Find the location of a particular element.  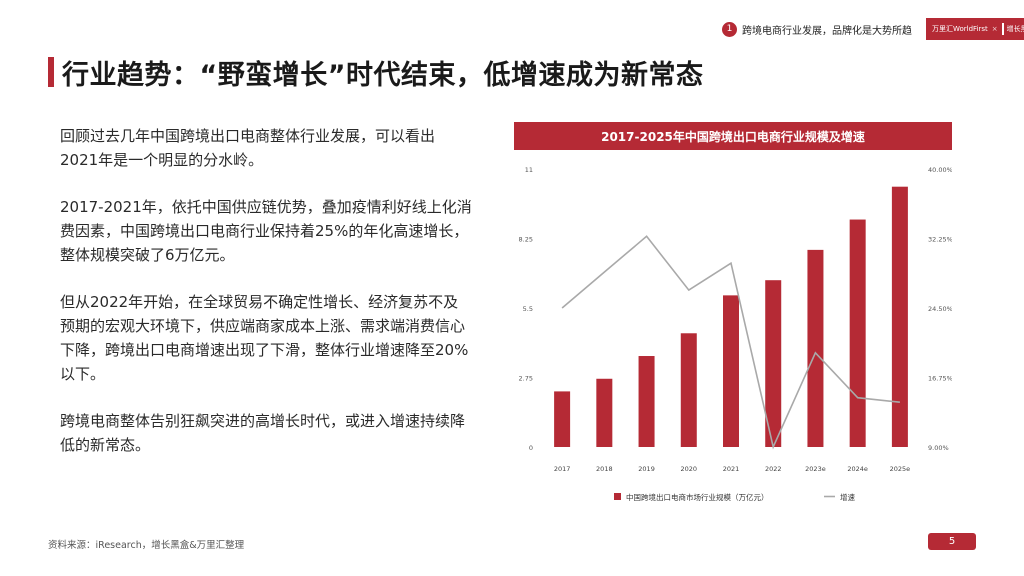

brand-worldfirst: 万里汇WorldFirst is located at coordinates (960, 29).